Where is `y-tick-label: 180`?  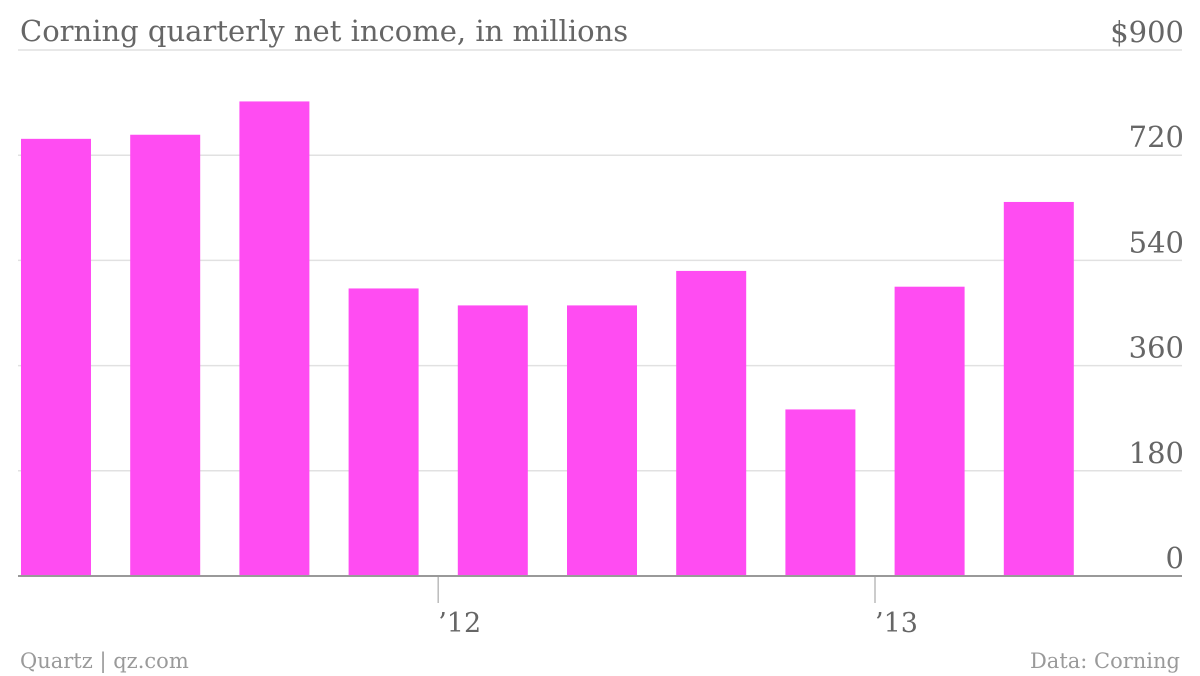 y-tick-label: 180 is located at coordinates (1156, 453).